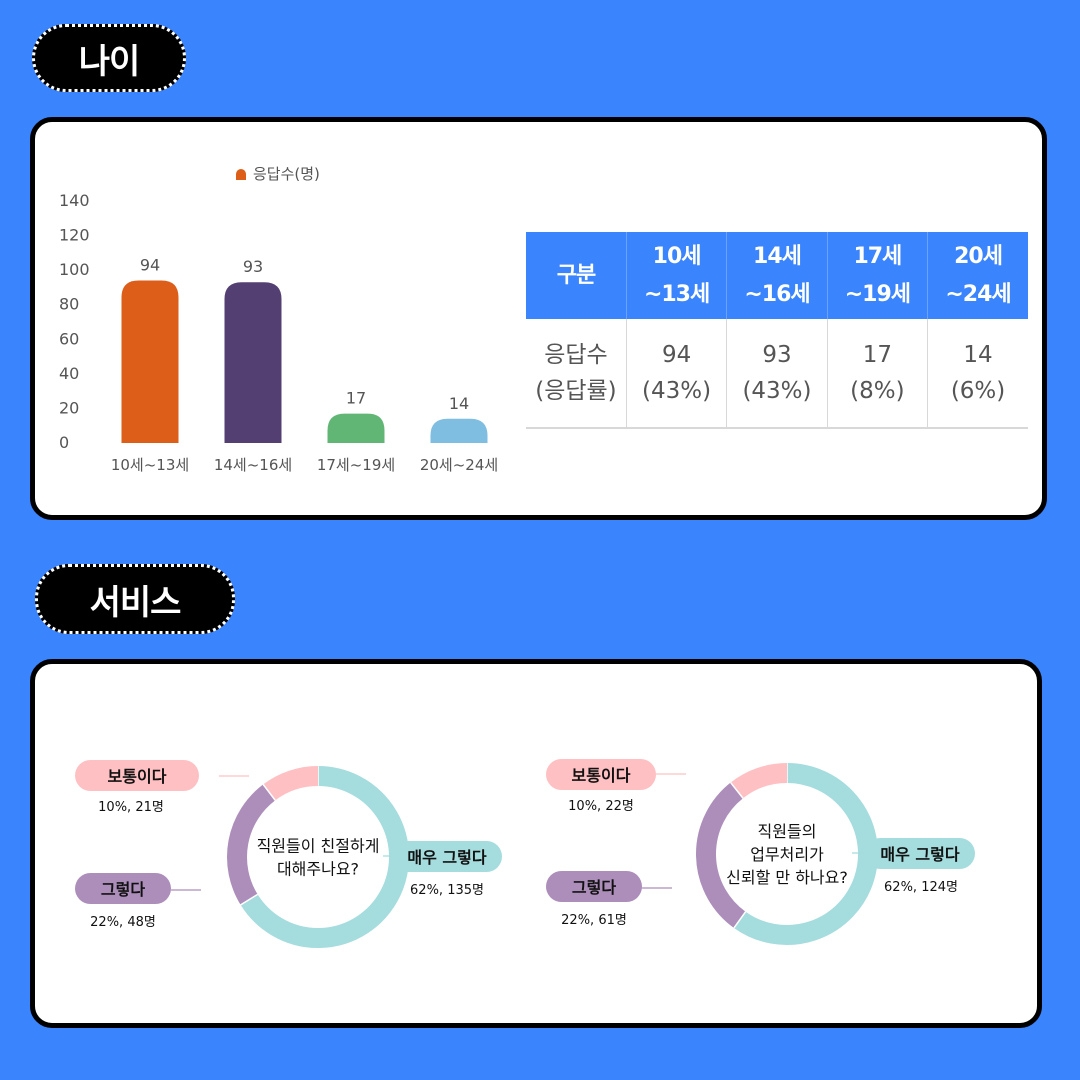  Describe the element at coordinates (777, 275) in the screenshot. I see `table-header-cell: 14세 ~16세` at that location.